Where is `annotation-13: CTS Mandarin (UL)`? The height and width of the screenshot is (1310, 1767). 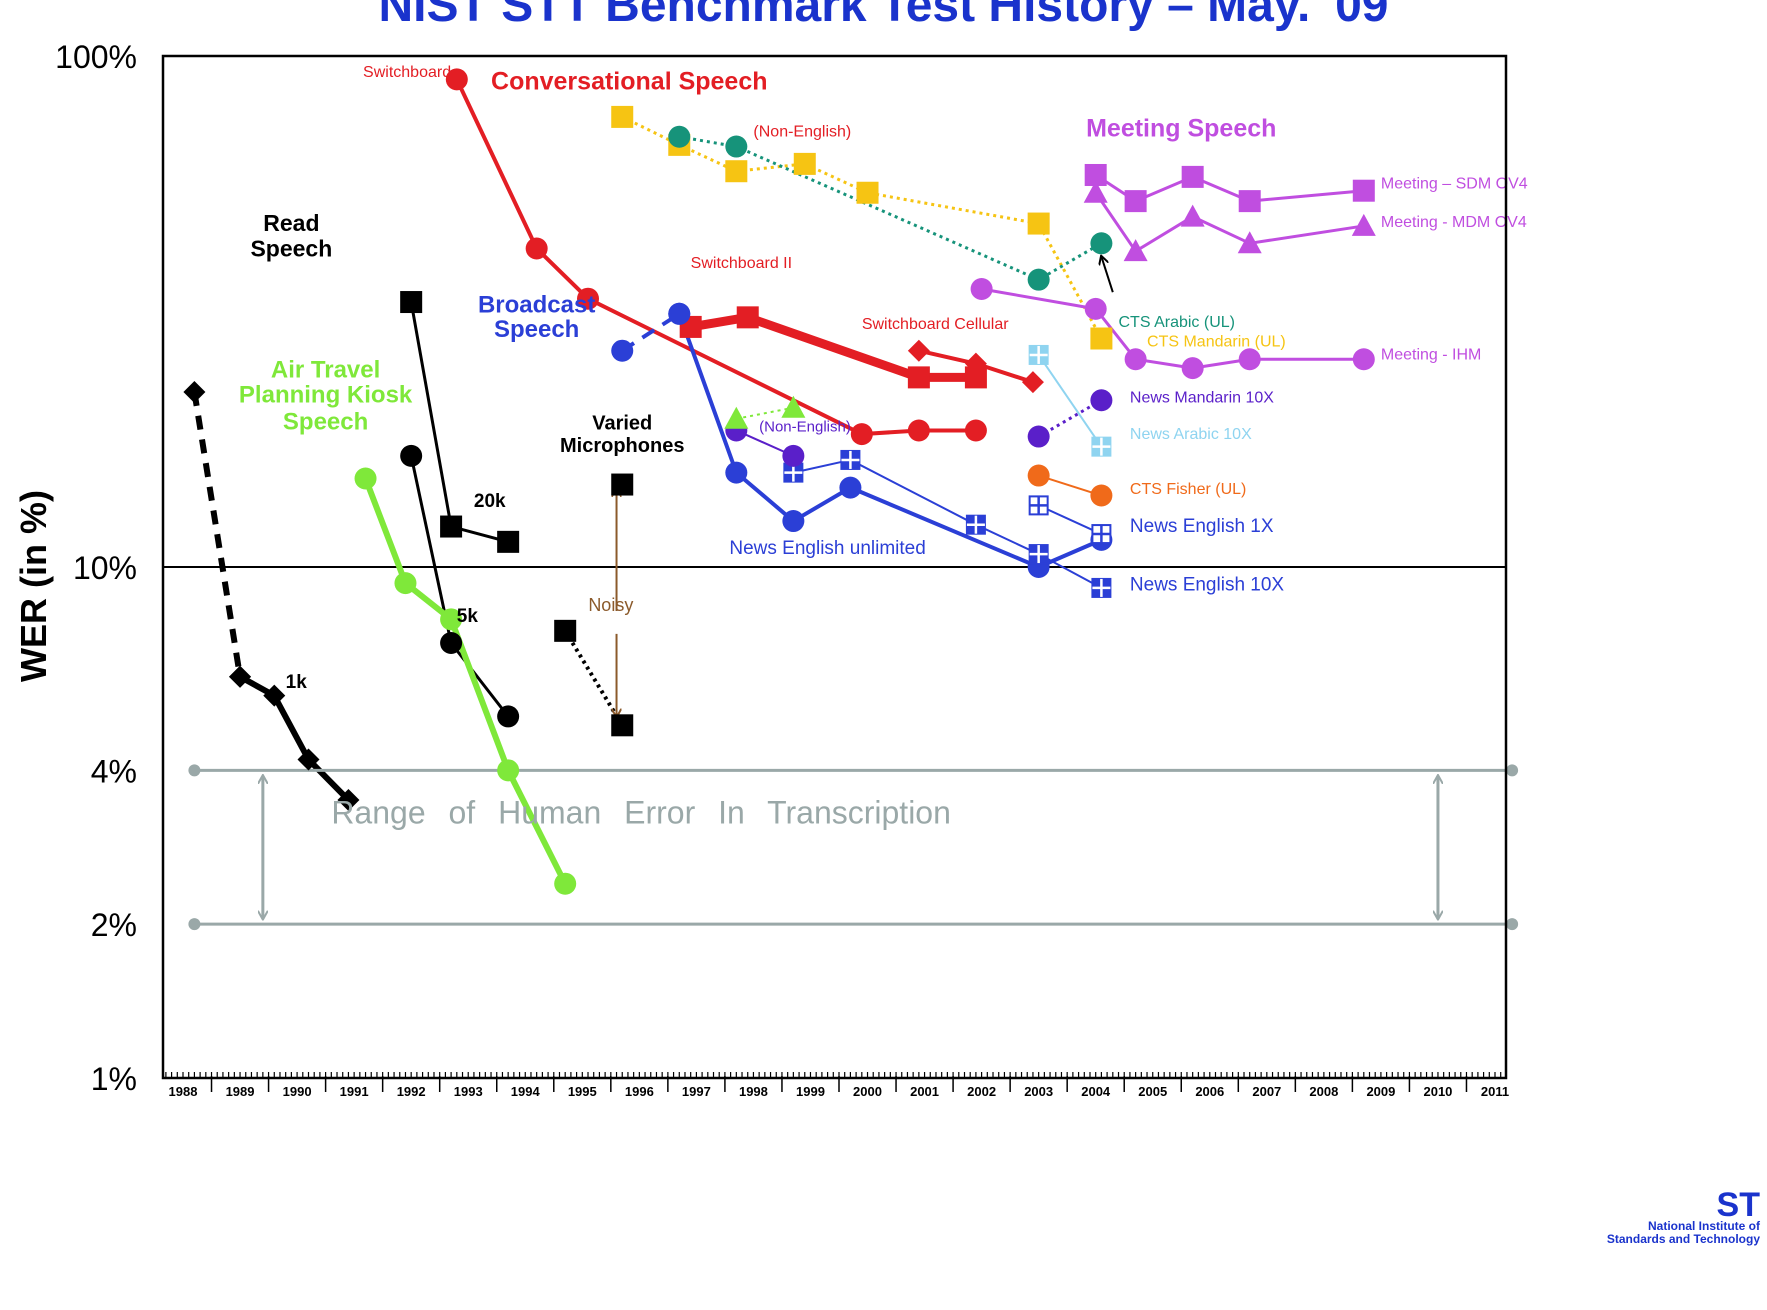
annotation-13: CTS Mandarin (UL) is located at coordinates (1216, 342).